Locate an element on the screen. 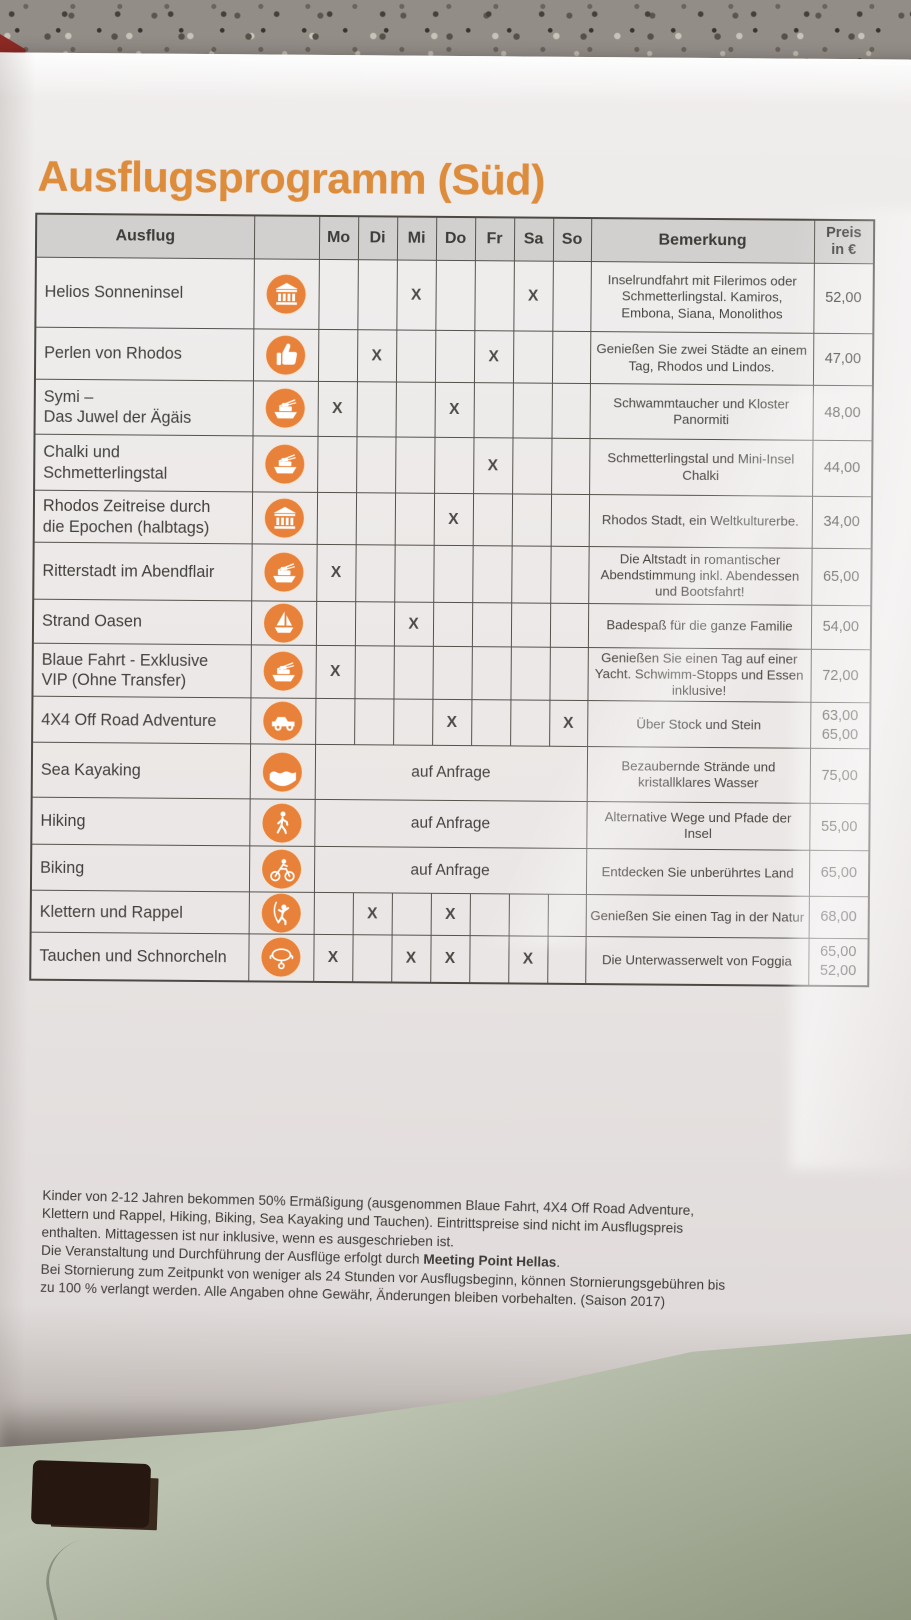 The height and width of the screenshot is (1620, 911). climber-icon is located at coordinates (281, 913).